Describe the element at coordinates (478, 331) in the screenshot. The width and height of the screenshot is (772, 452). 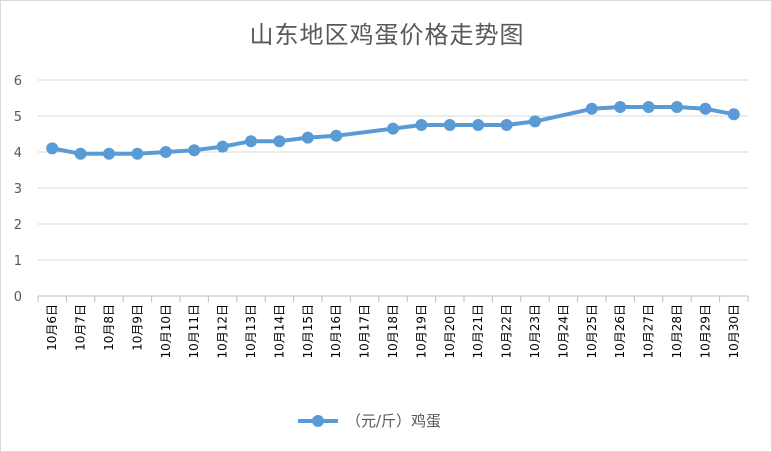
I see `x-tick-label: 10月21日` at that location.